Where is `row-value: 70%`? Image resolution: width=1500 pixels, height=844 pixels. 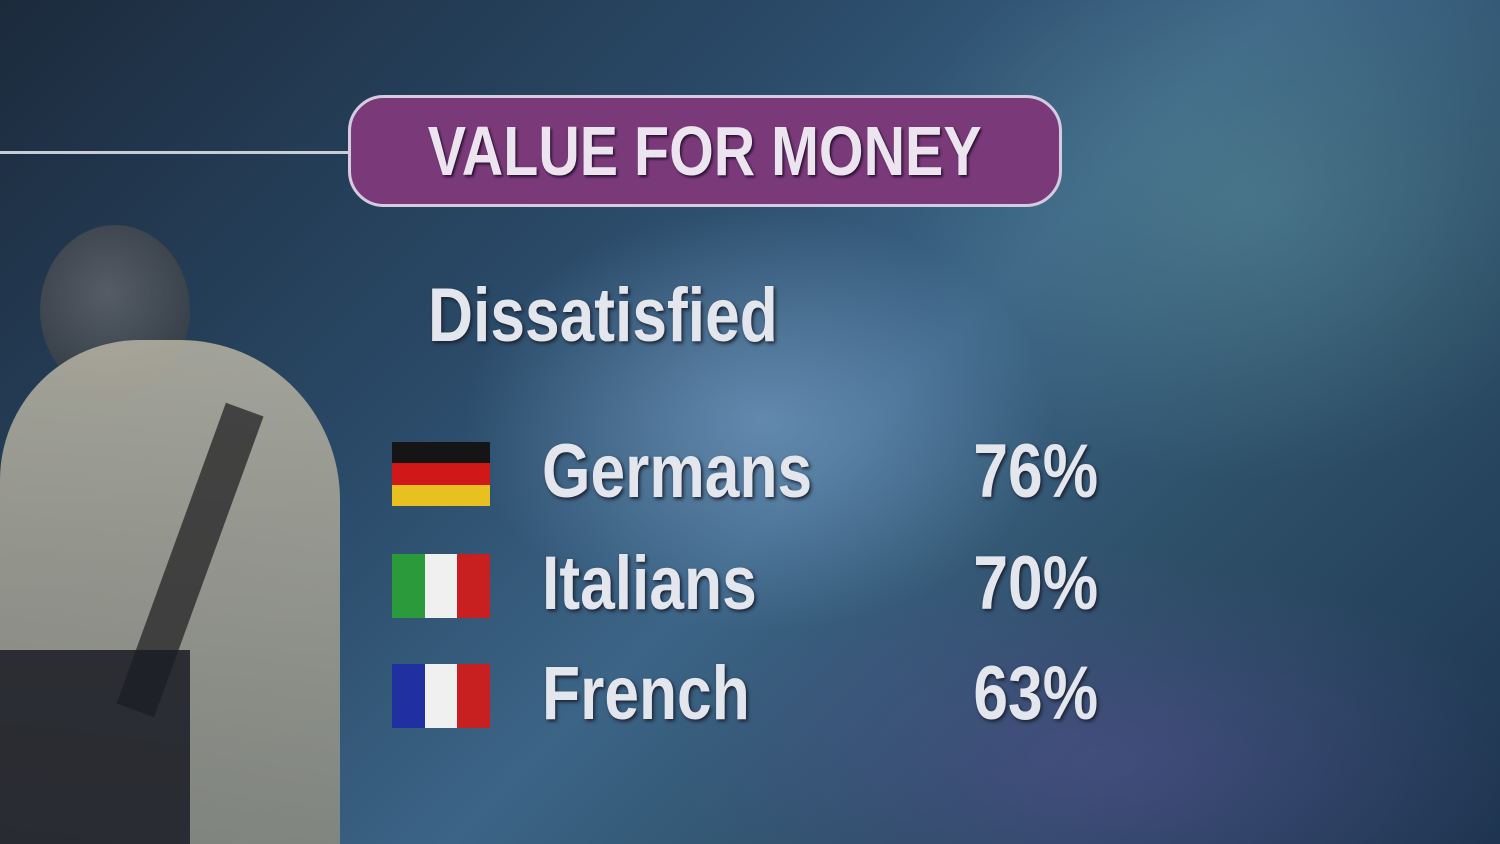
row-value: 70% is located at coordinates (1035, 583).